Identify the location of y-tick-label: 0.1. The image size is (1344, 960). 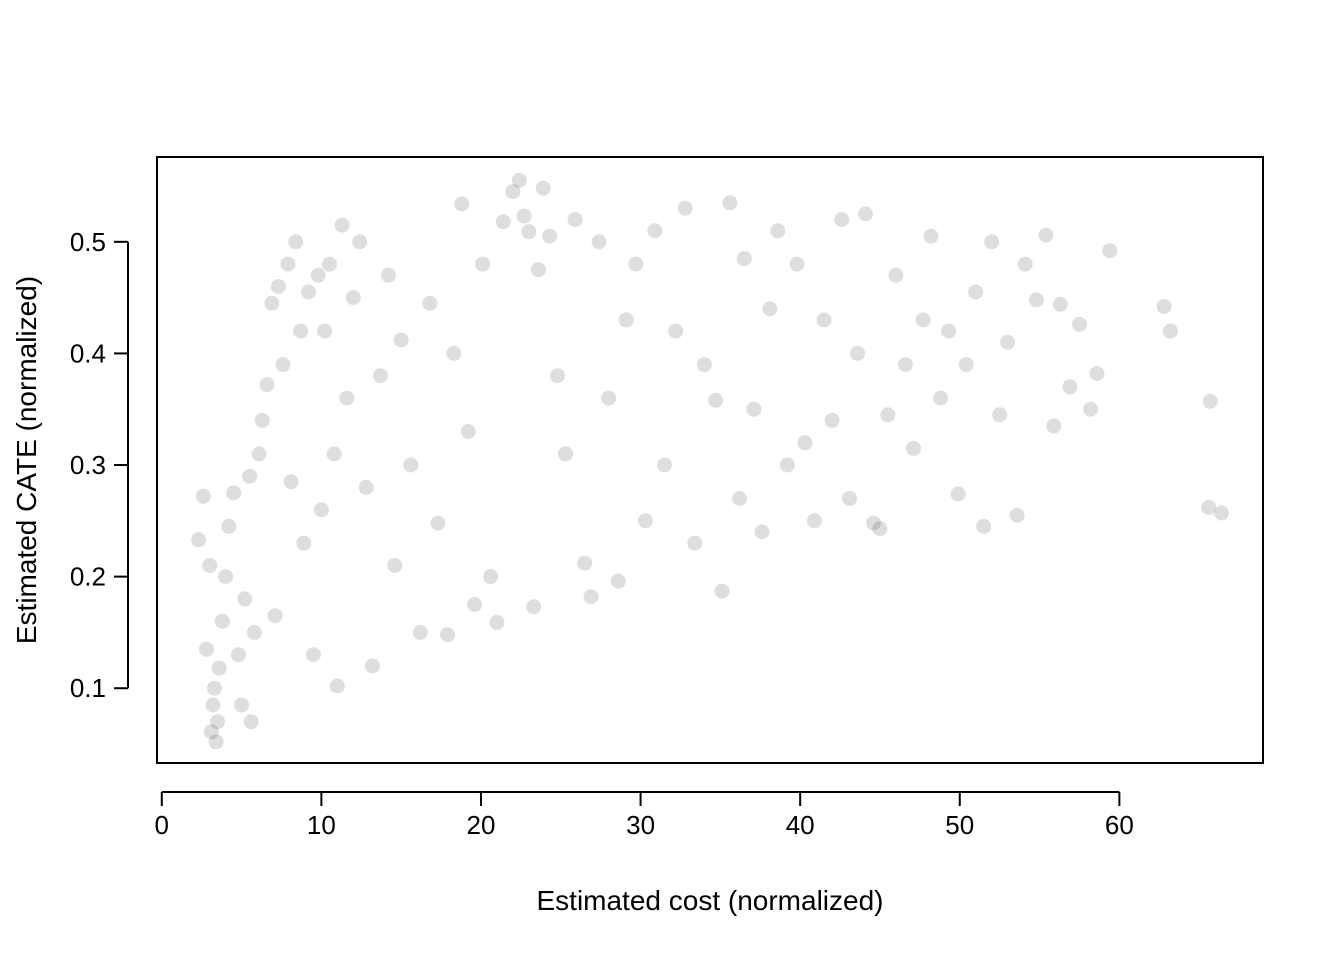
(88, 688).